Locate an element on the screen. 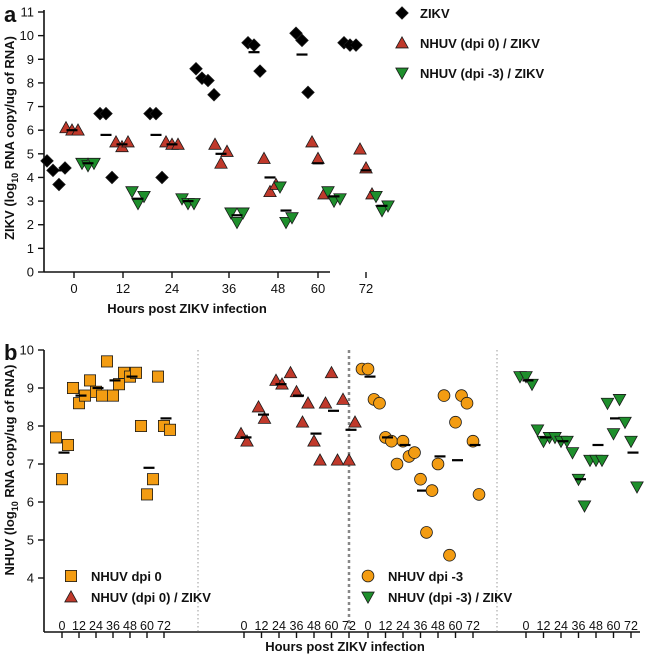  y-tick-label: 5 is located at coordinates (30, 540).